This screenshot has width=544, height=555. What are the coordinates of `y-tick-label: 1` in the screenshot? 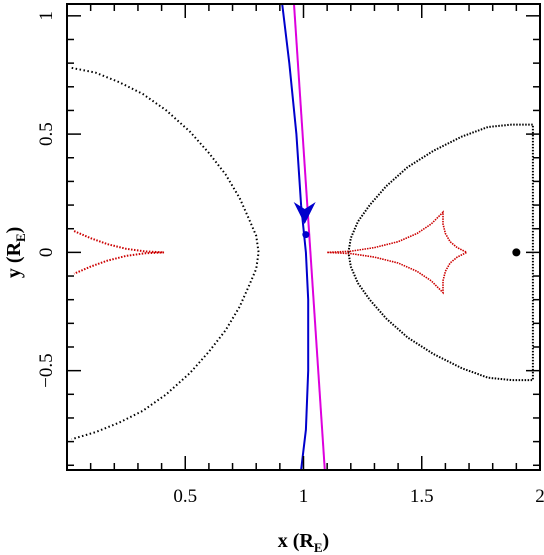 It's located at (46, 16).